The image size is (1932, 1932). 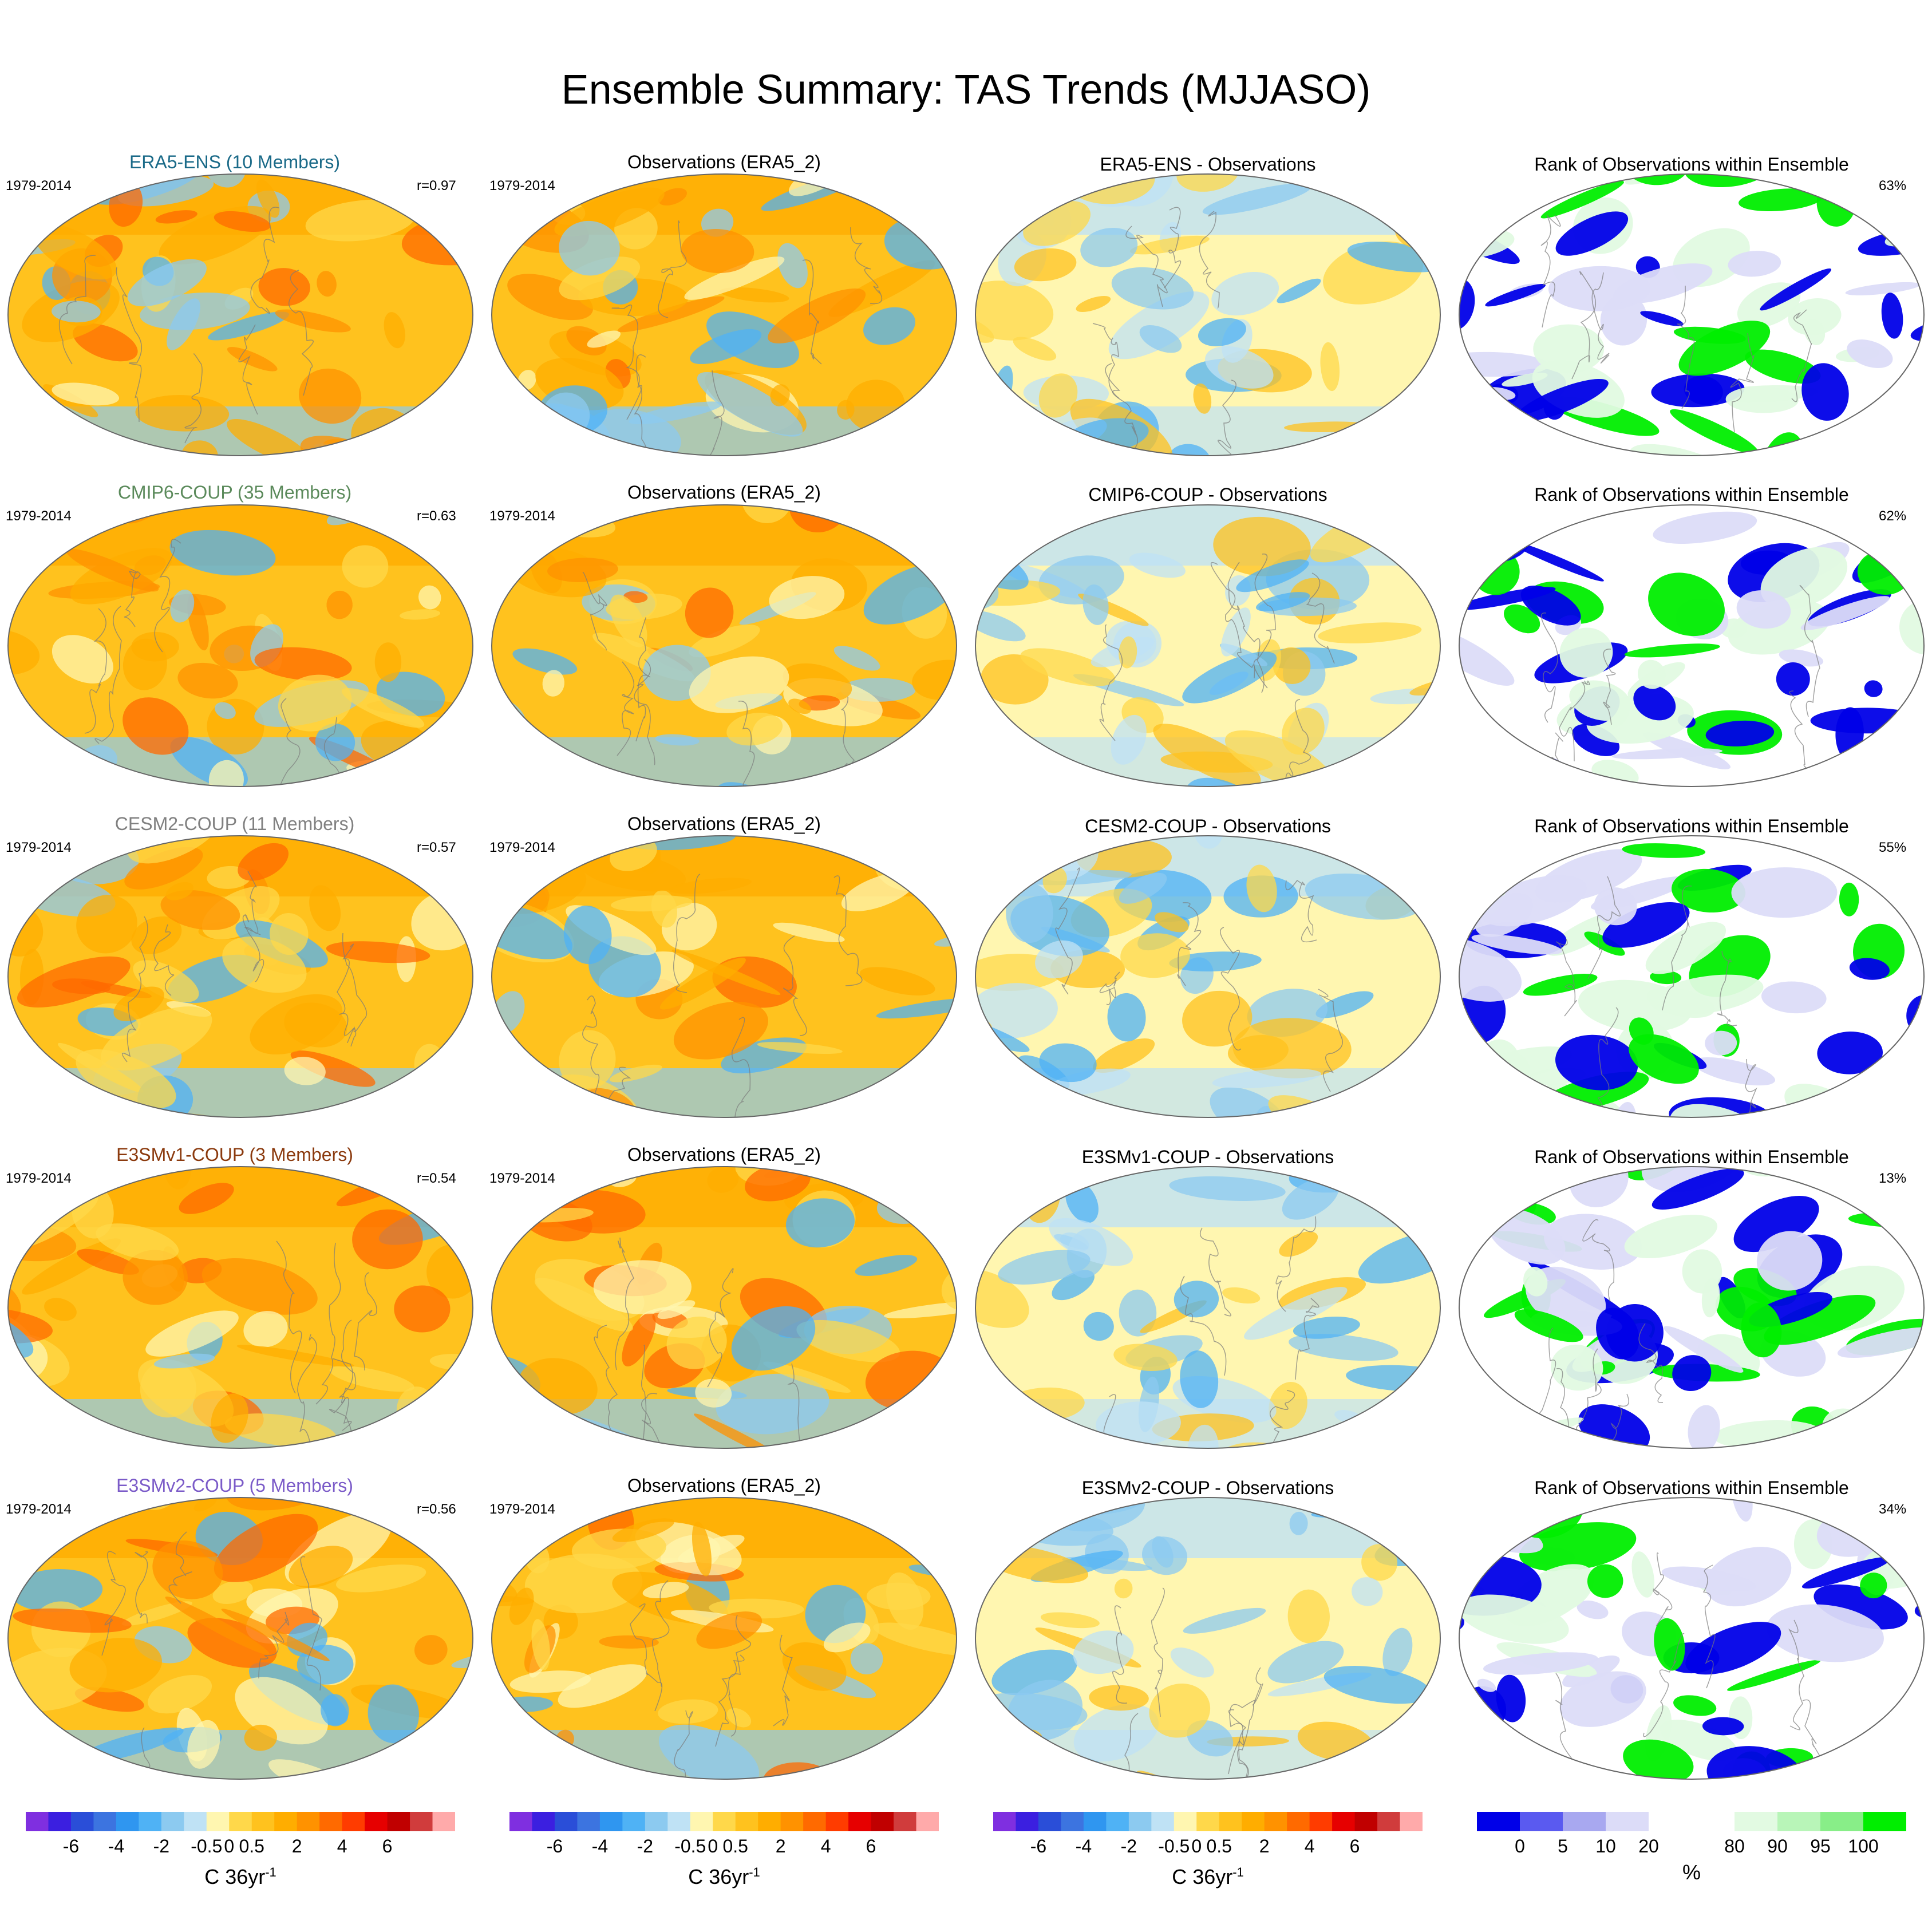 What do you see at coordinates (713, 1846) in the screenshot?
I see `colorbar-tick-label: 0` at bounding box center [713, 1846].